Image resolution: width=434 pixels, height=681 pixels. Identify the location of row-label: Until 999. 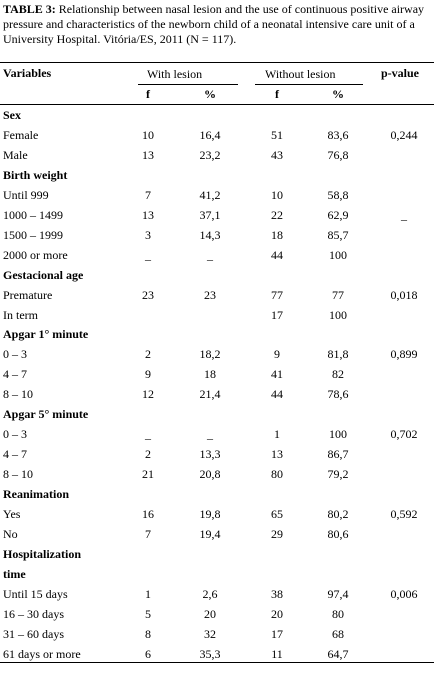
(26, 195).